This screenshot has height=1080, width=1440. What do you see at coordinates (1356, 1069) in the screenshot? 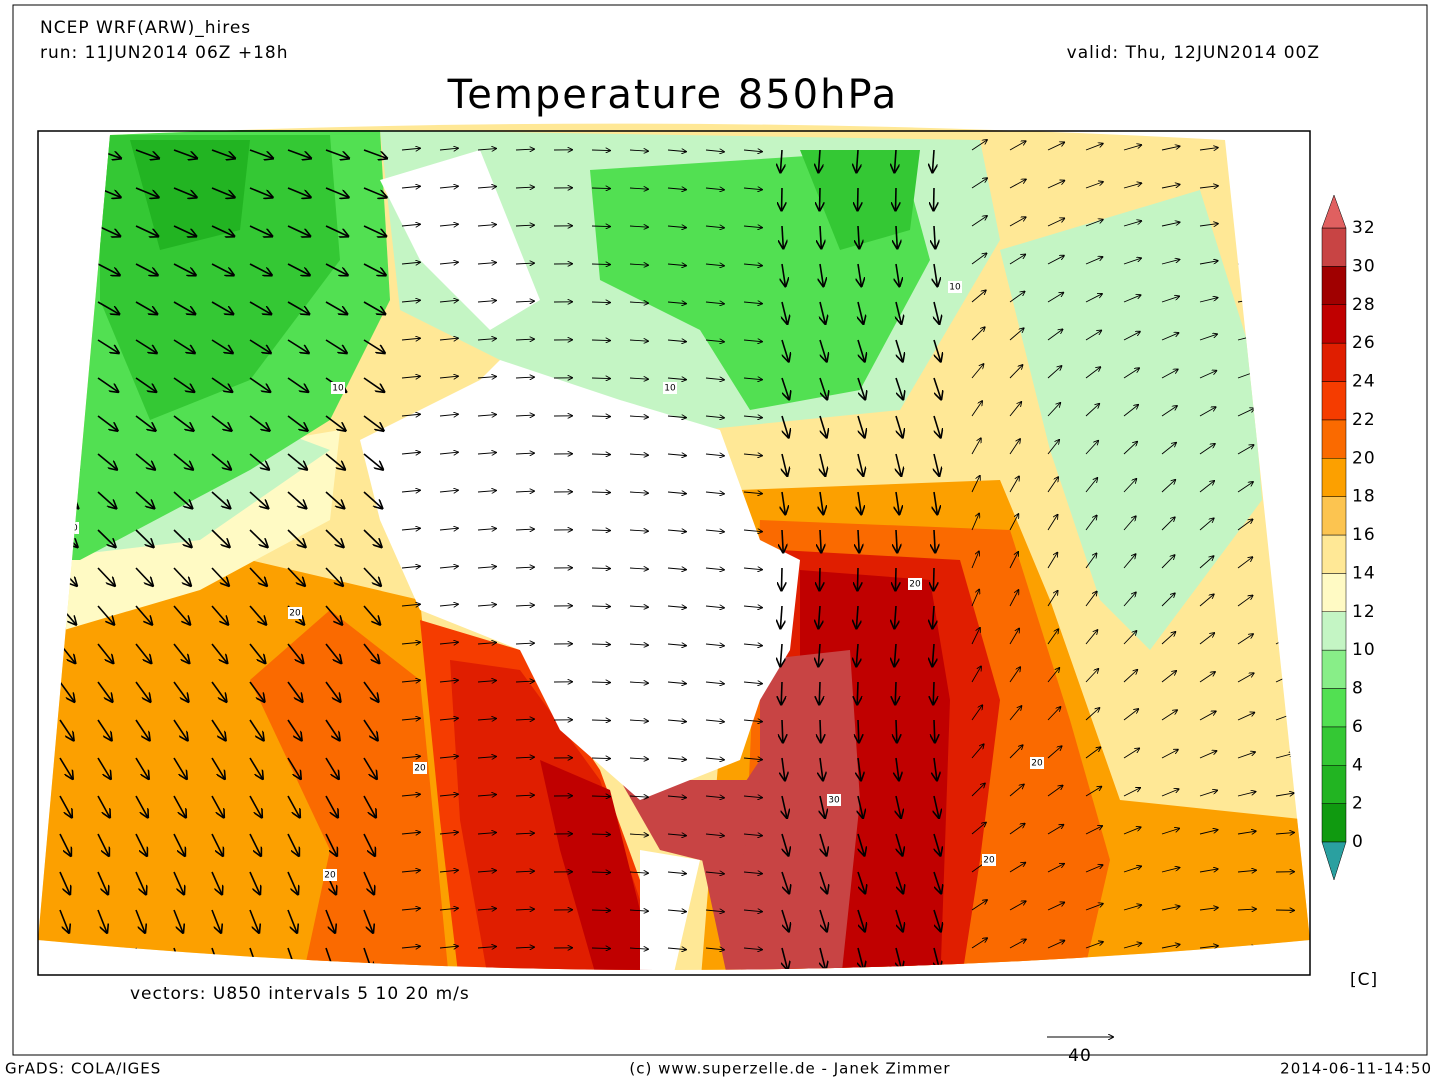
I see `footer-right: 2014-06-11-14:50` at bounding box center [1356, 1069].